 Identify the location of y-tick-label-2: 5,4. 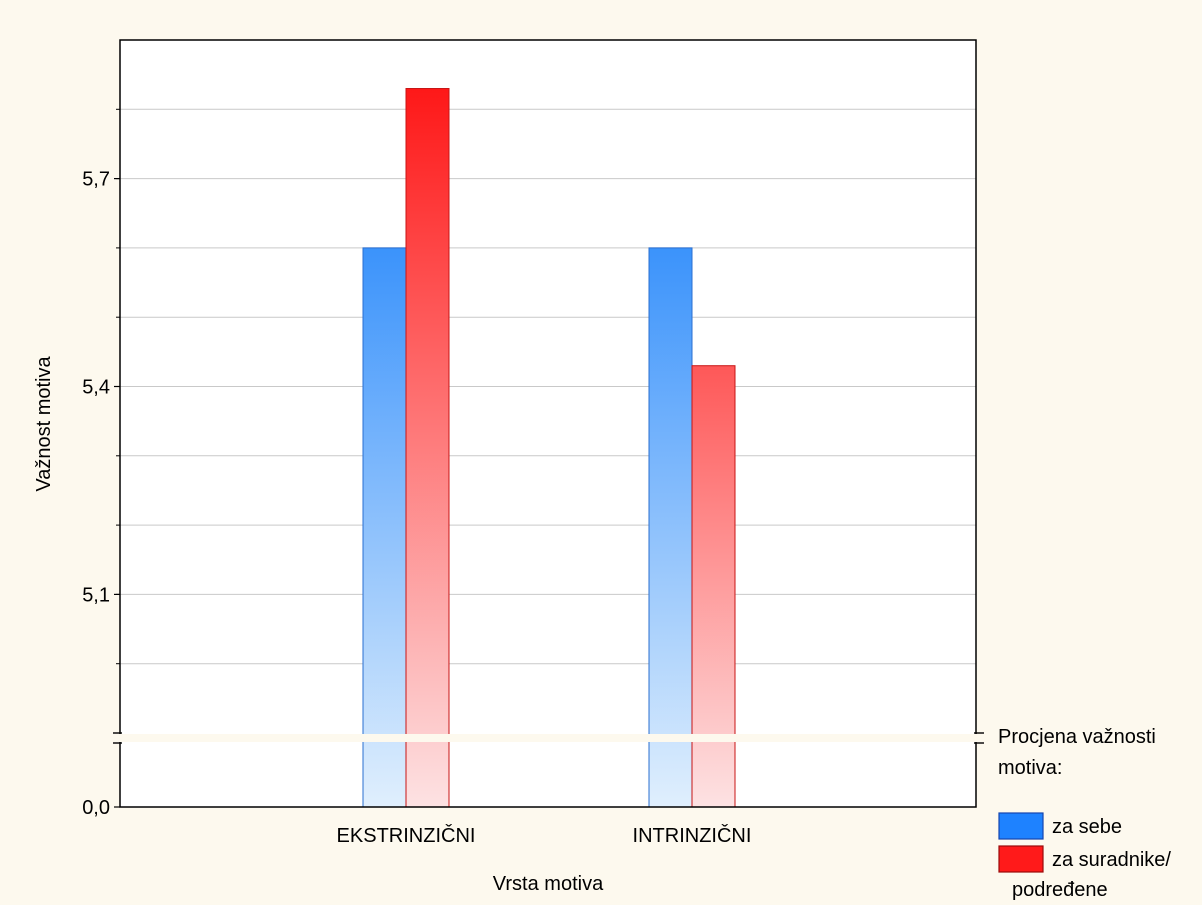
(96, 388).